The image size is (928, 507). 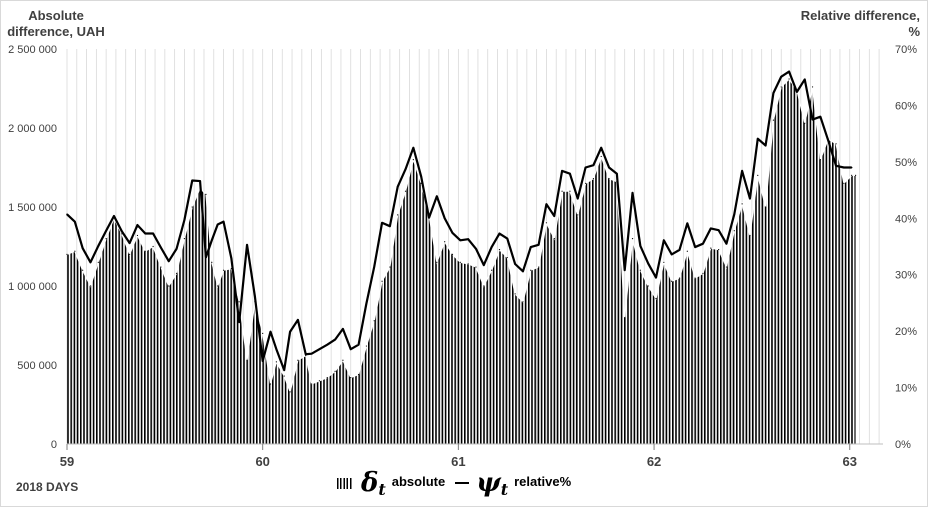 I want to click on y-left-tick-label: 1 500 000, so click(x=32, y=208).